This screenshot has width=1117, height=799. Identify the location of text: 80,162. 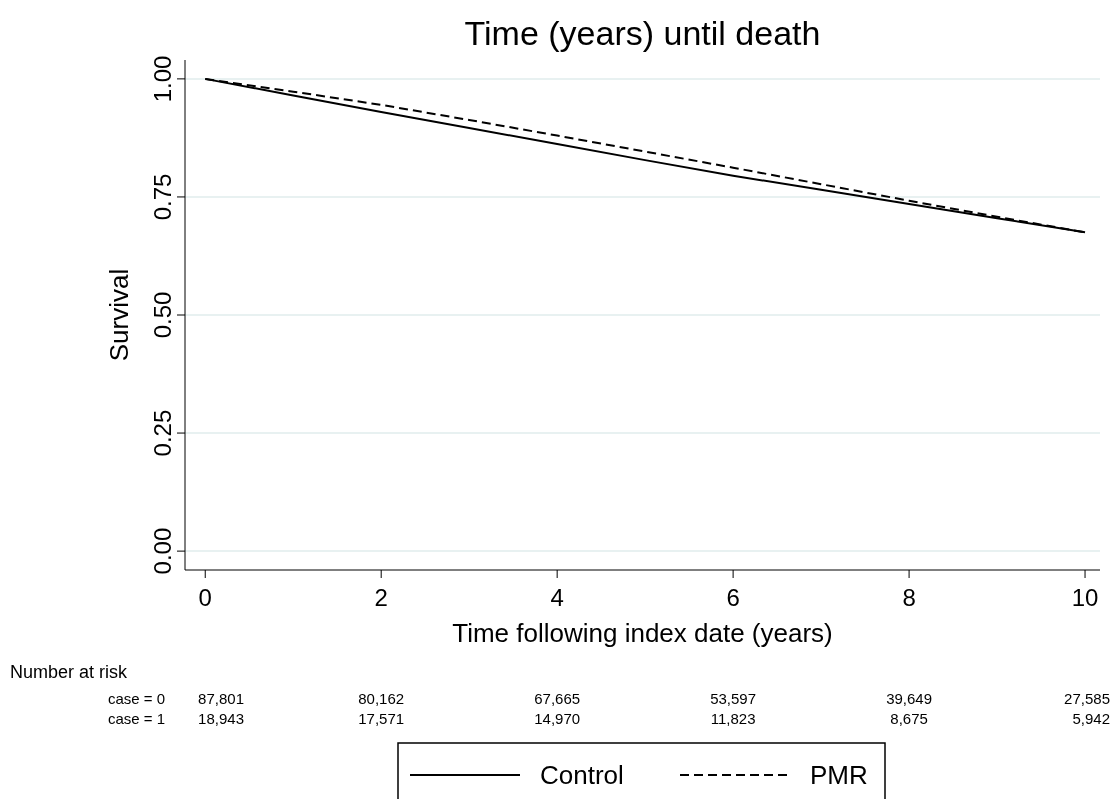
(381, 698).